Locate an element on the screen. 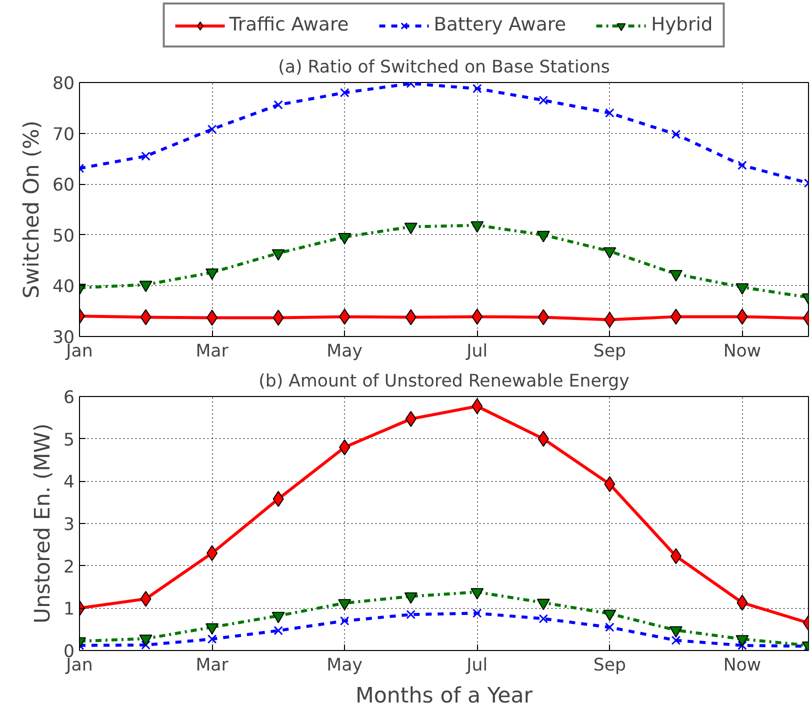 This screenshot has height=723, width=811. chart-title: (a) Ratio of Switched on Base Stations is located at coordinates (444, 68).